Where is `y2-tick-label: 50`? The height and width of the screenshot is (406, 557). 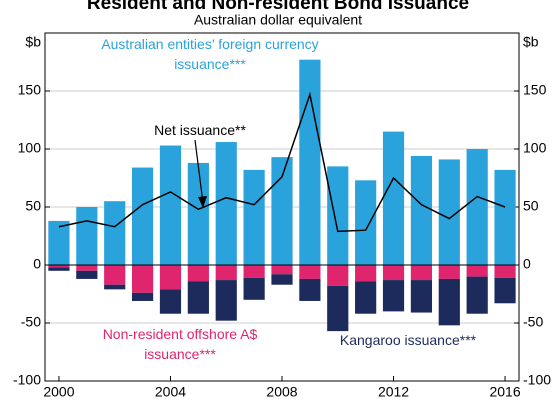
y2-tick-label: 50 is located at coordinates (531, 206).